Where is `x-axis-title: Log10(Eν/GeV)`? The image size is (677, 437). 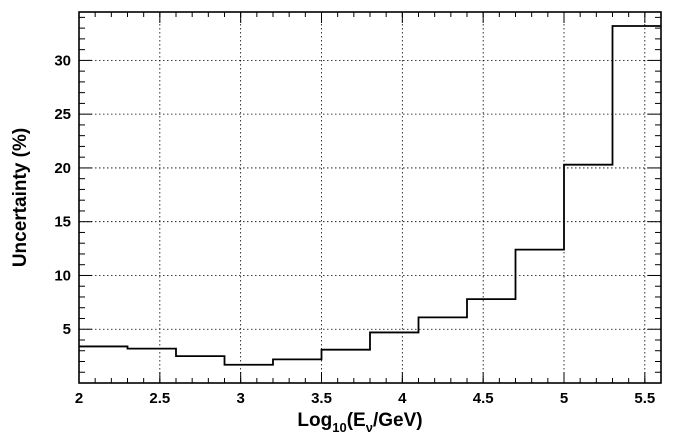 x-axis-title: Log10(Eν/GeV) is located at coordinates (359, 422).